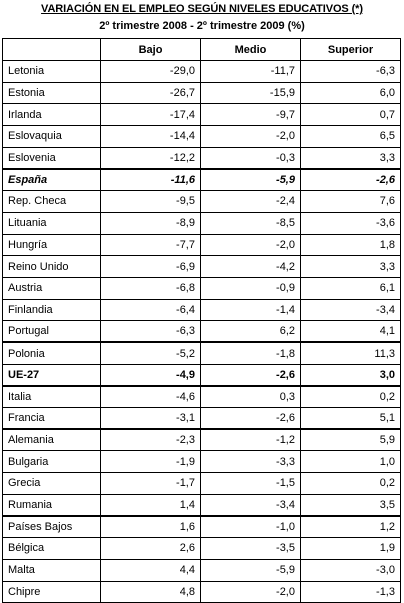  Describe the element at coordinates (150, 548) in the screenshot. I see `bajo-cell: 2,6` at that location.